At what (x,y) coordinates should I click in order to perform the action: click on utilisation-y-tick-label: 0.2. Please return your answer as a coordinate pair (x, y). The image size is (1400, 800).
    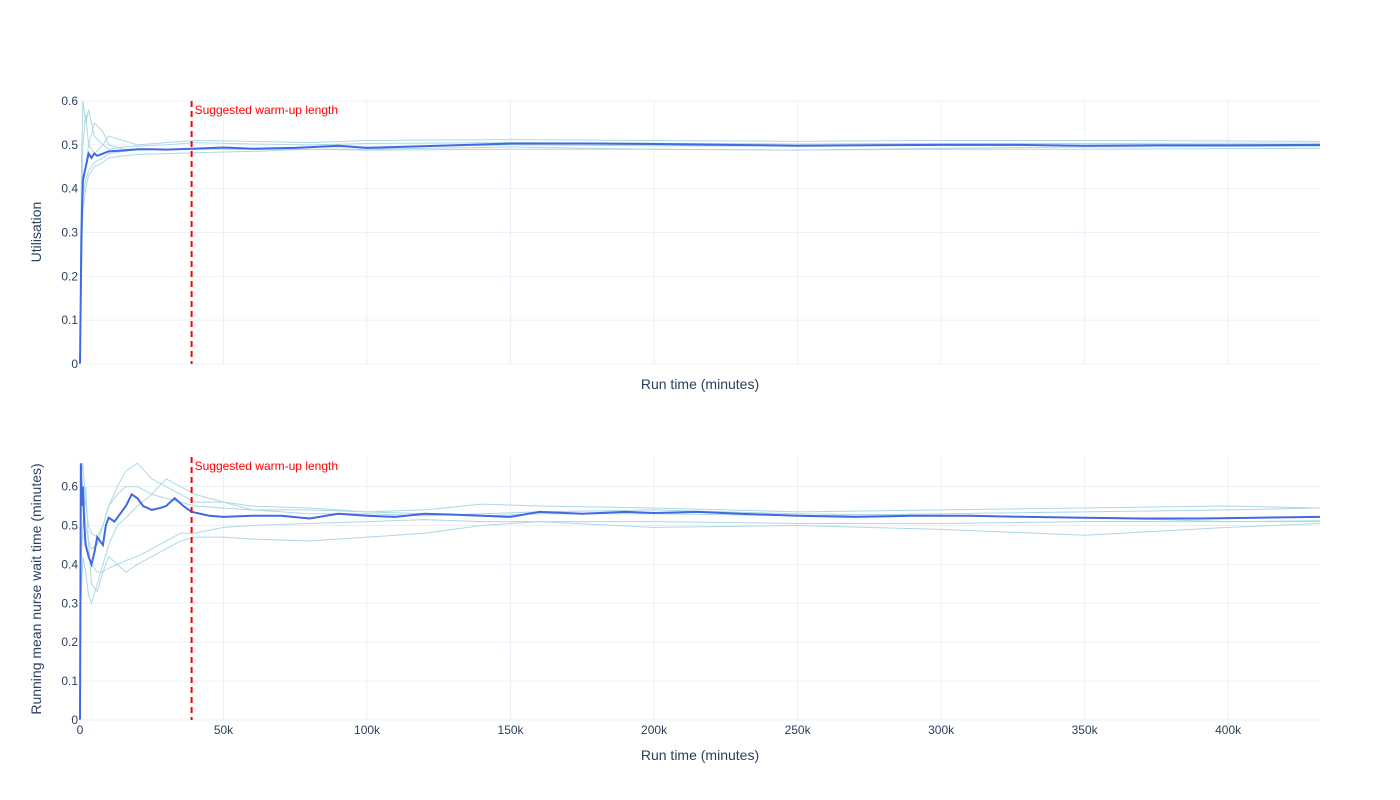
    Looking at the image, I should click on (69, 276).